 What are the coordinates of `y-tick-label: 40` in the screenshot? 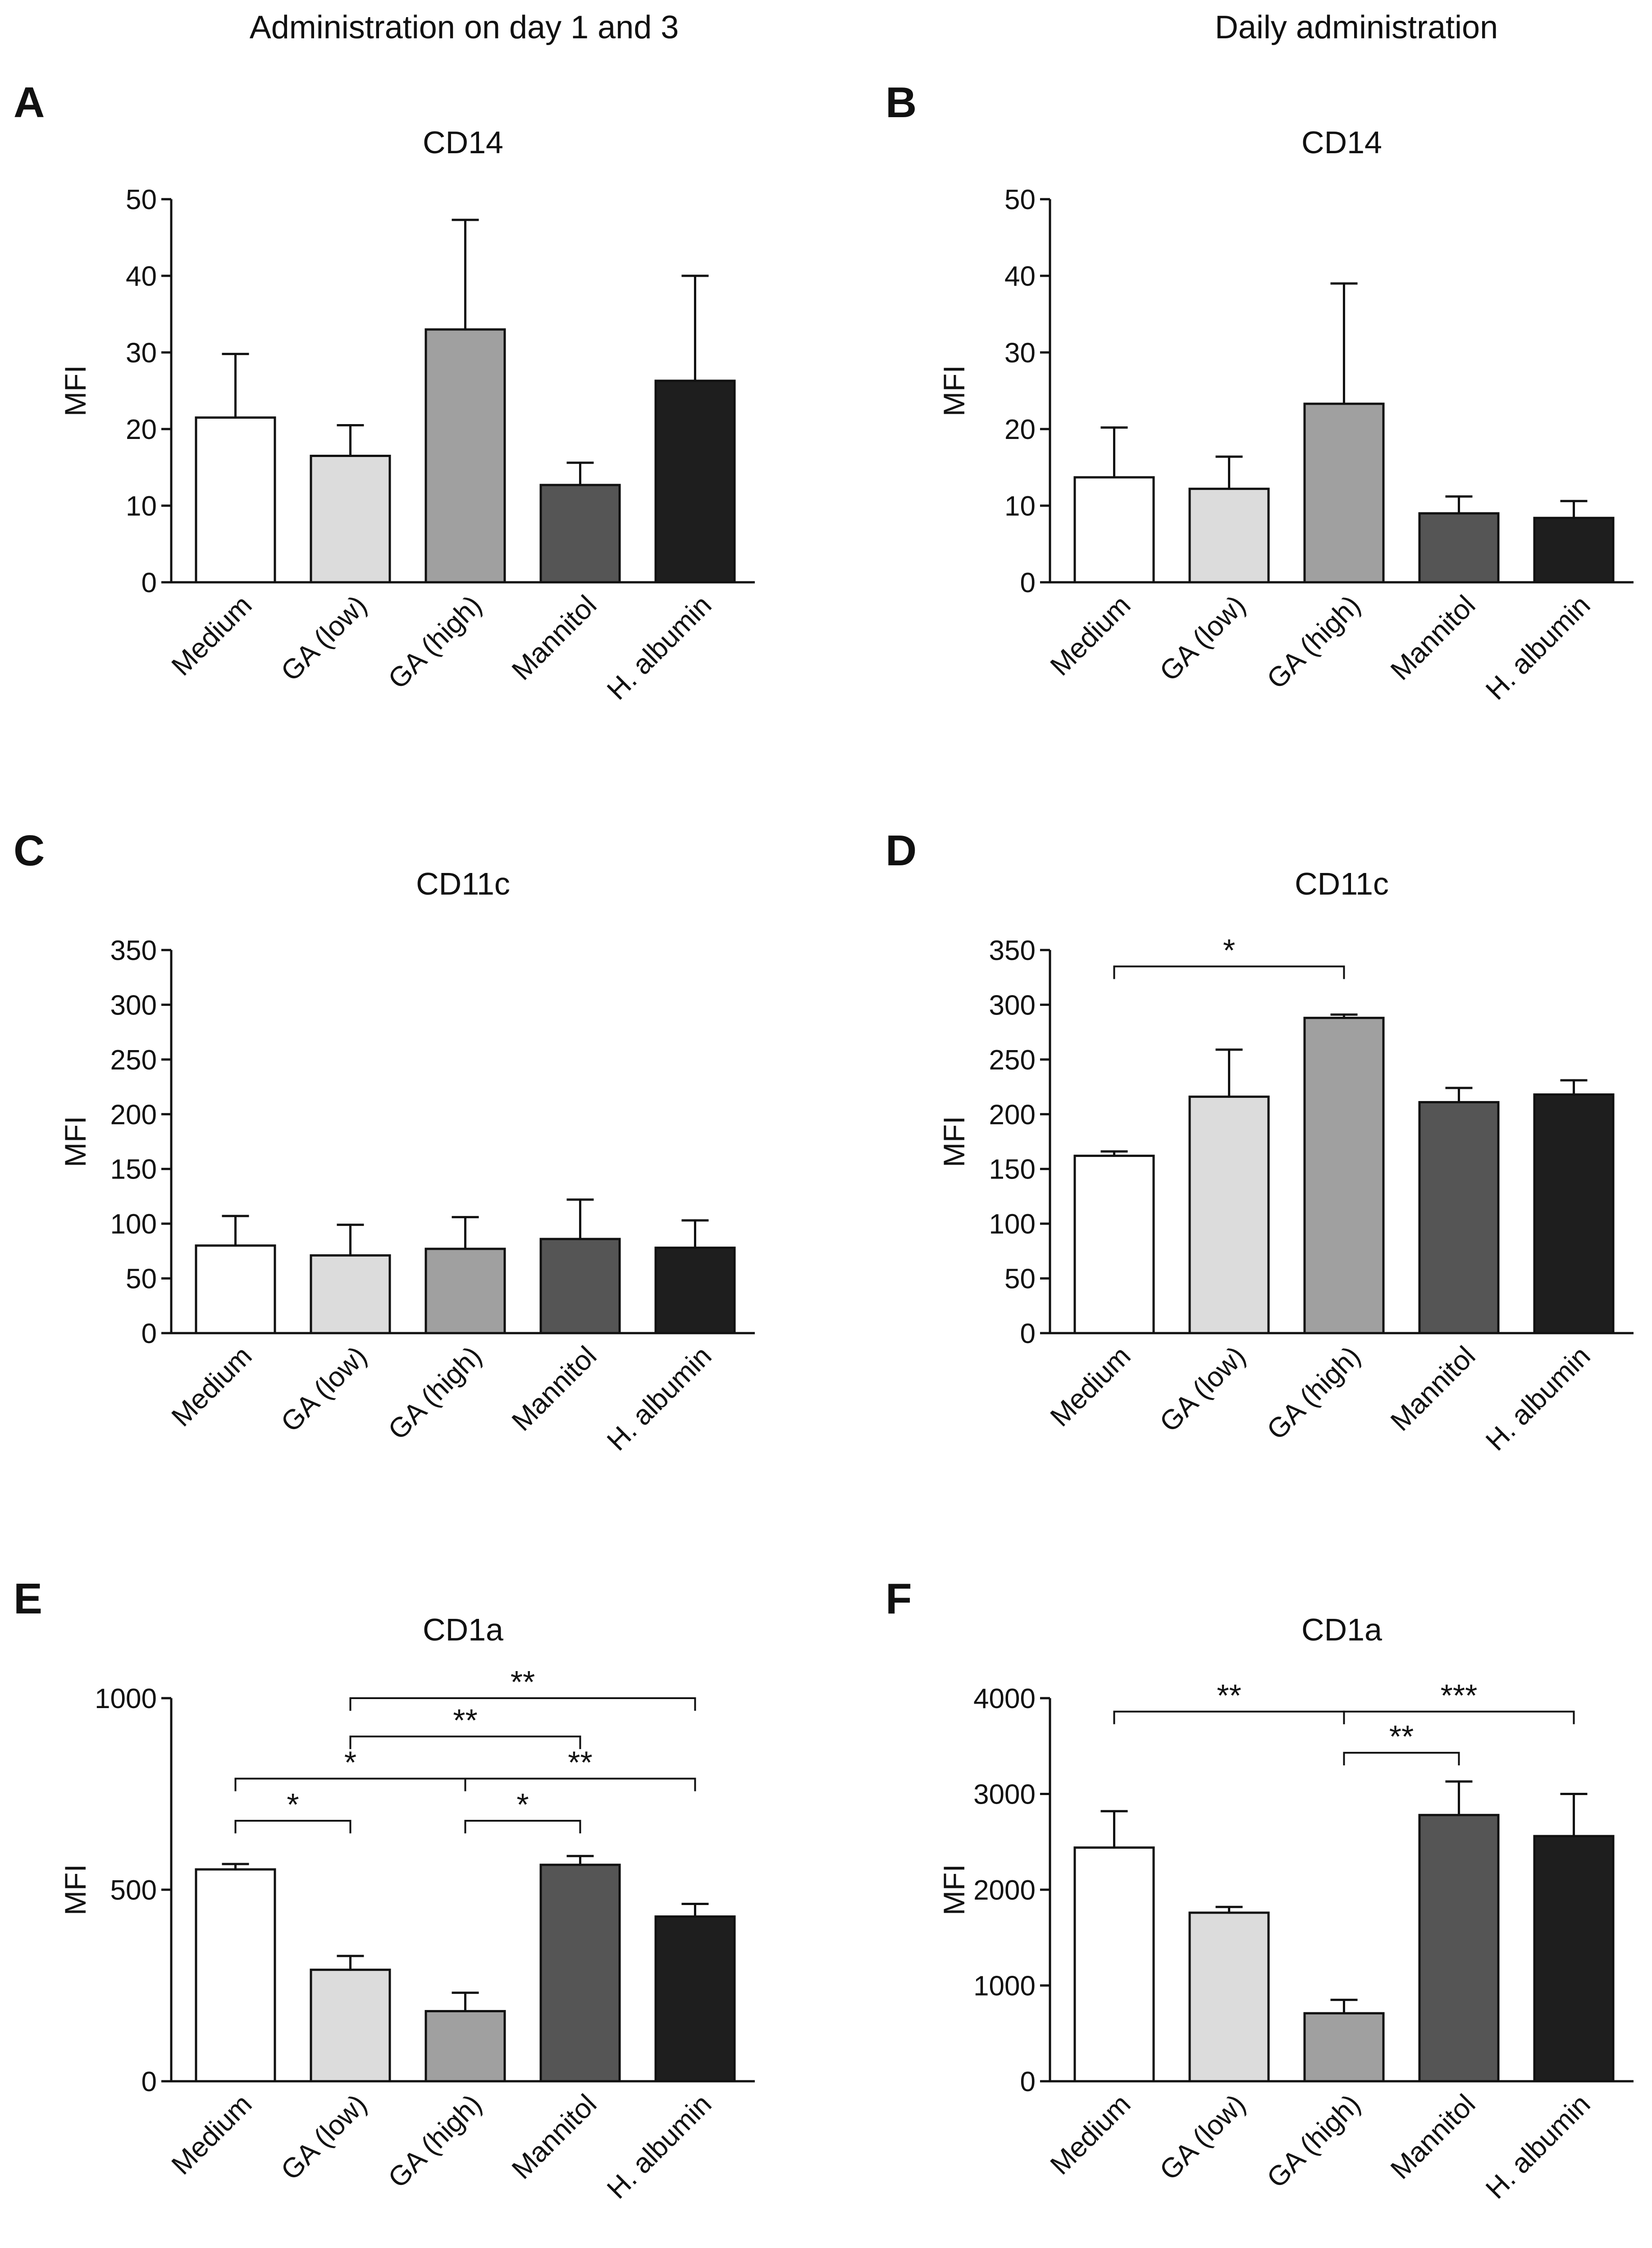 It's located at (1020, 276).